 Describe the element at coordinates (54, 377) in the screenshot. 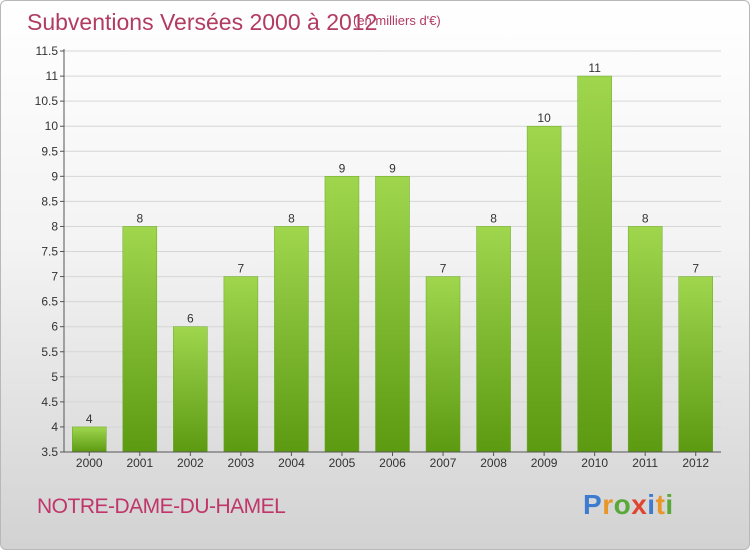

I see `y-tick-label: 5` at that location.